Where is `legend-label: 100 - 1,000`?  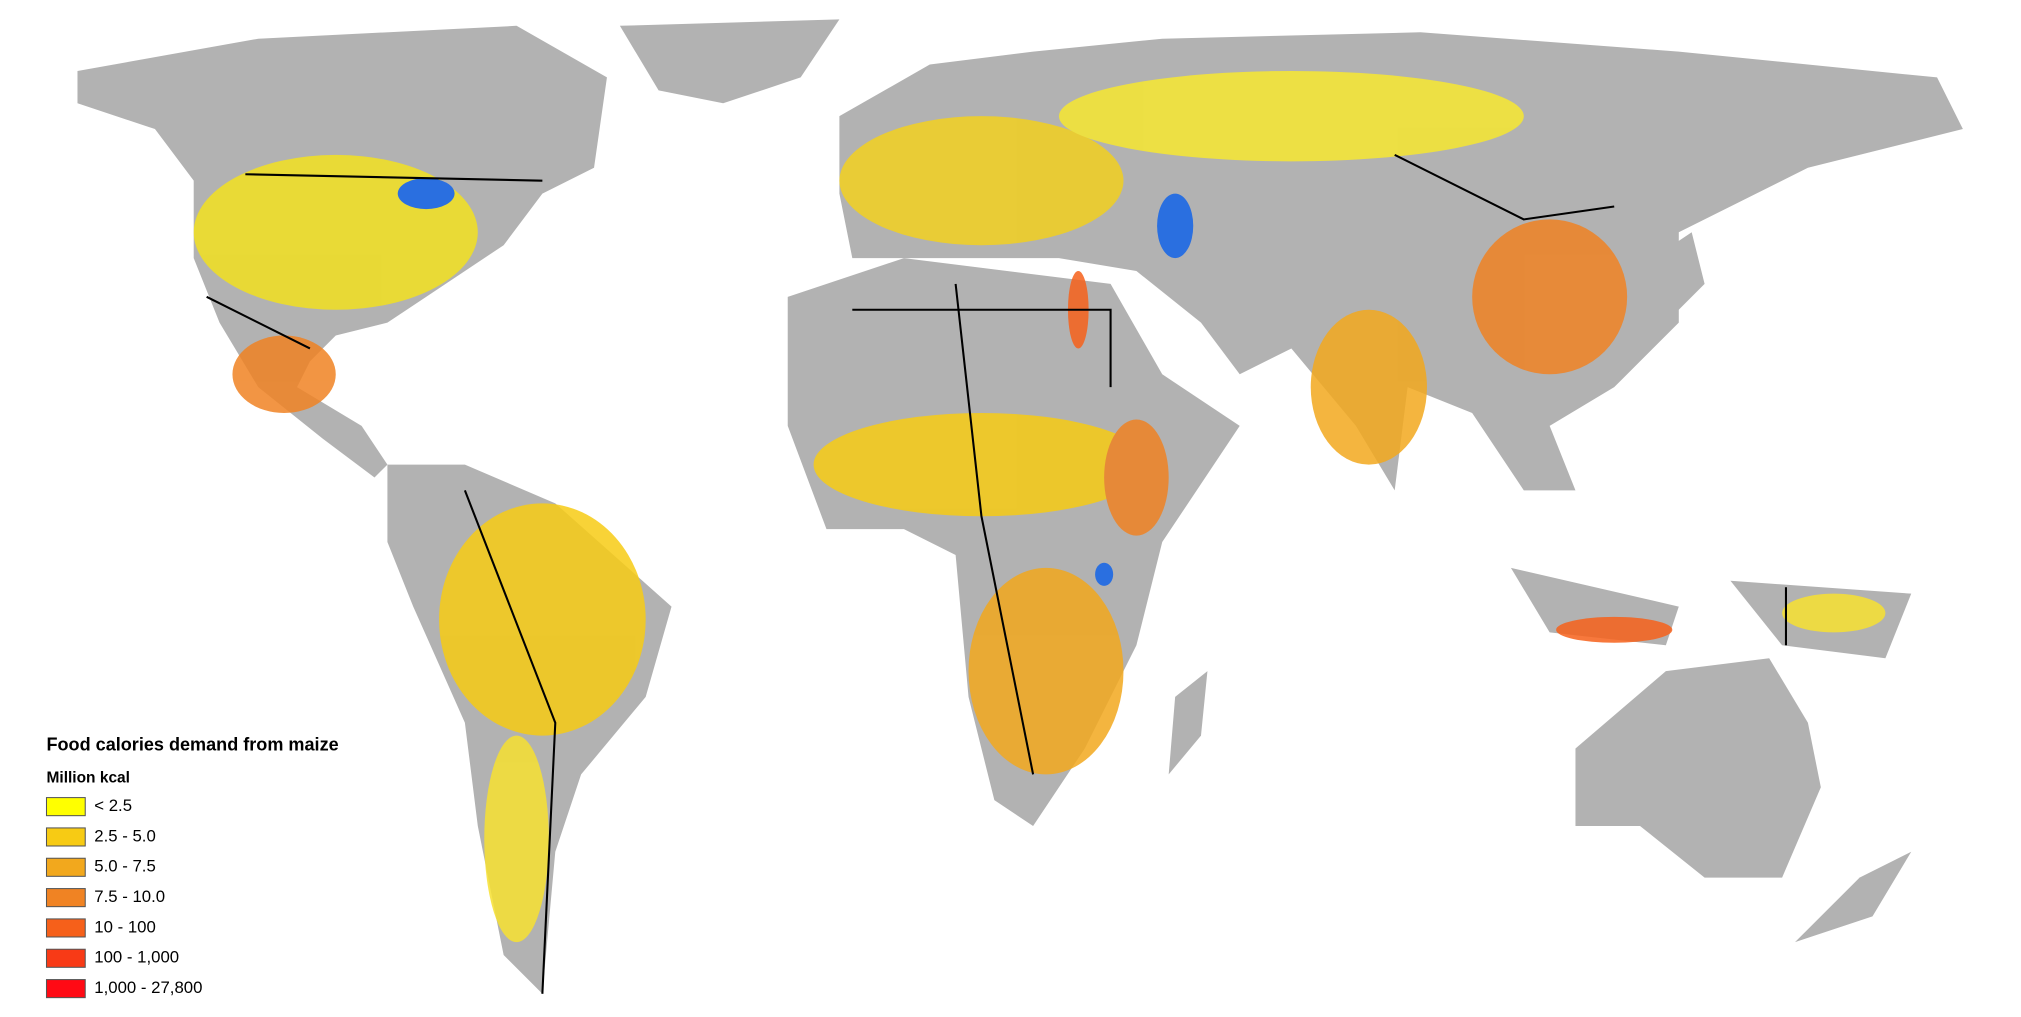 legend-label: 100 - 1,000 is located at coordinates (136, 957).